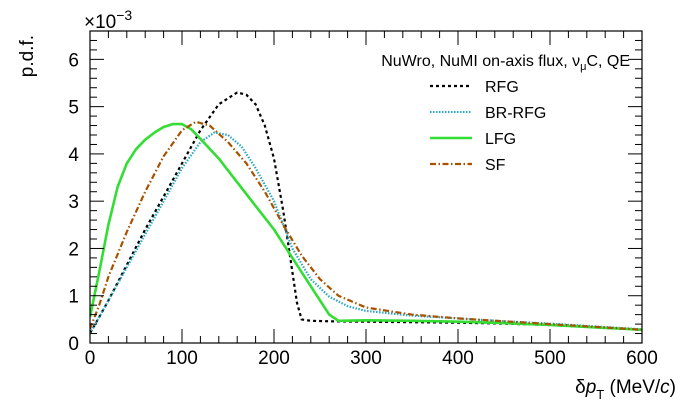 The width and height of the screenshot is (686, 410). Describe the element at coordinates (124, 15) in the screenshot. I see `y-multiplier-exponent: −3` at that location.